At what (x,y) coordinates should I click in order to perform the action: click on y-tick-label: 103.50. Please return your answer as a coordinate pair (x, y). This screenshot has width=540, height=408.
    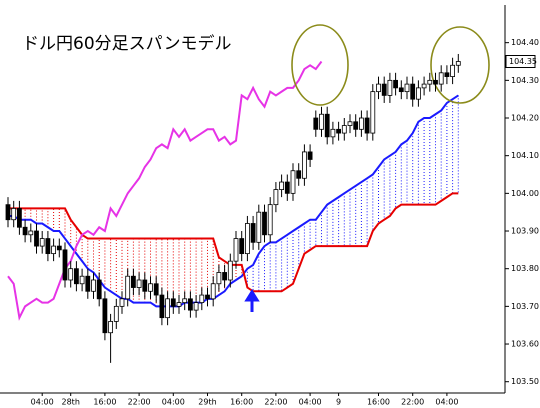
    Looking at the image, I should click on (525, 381).